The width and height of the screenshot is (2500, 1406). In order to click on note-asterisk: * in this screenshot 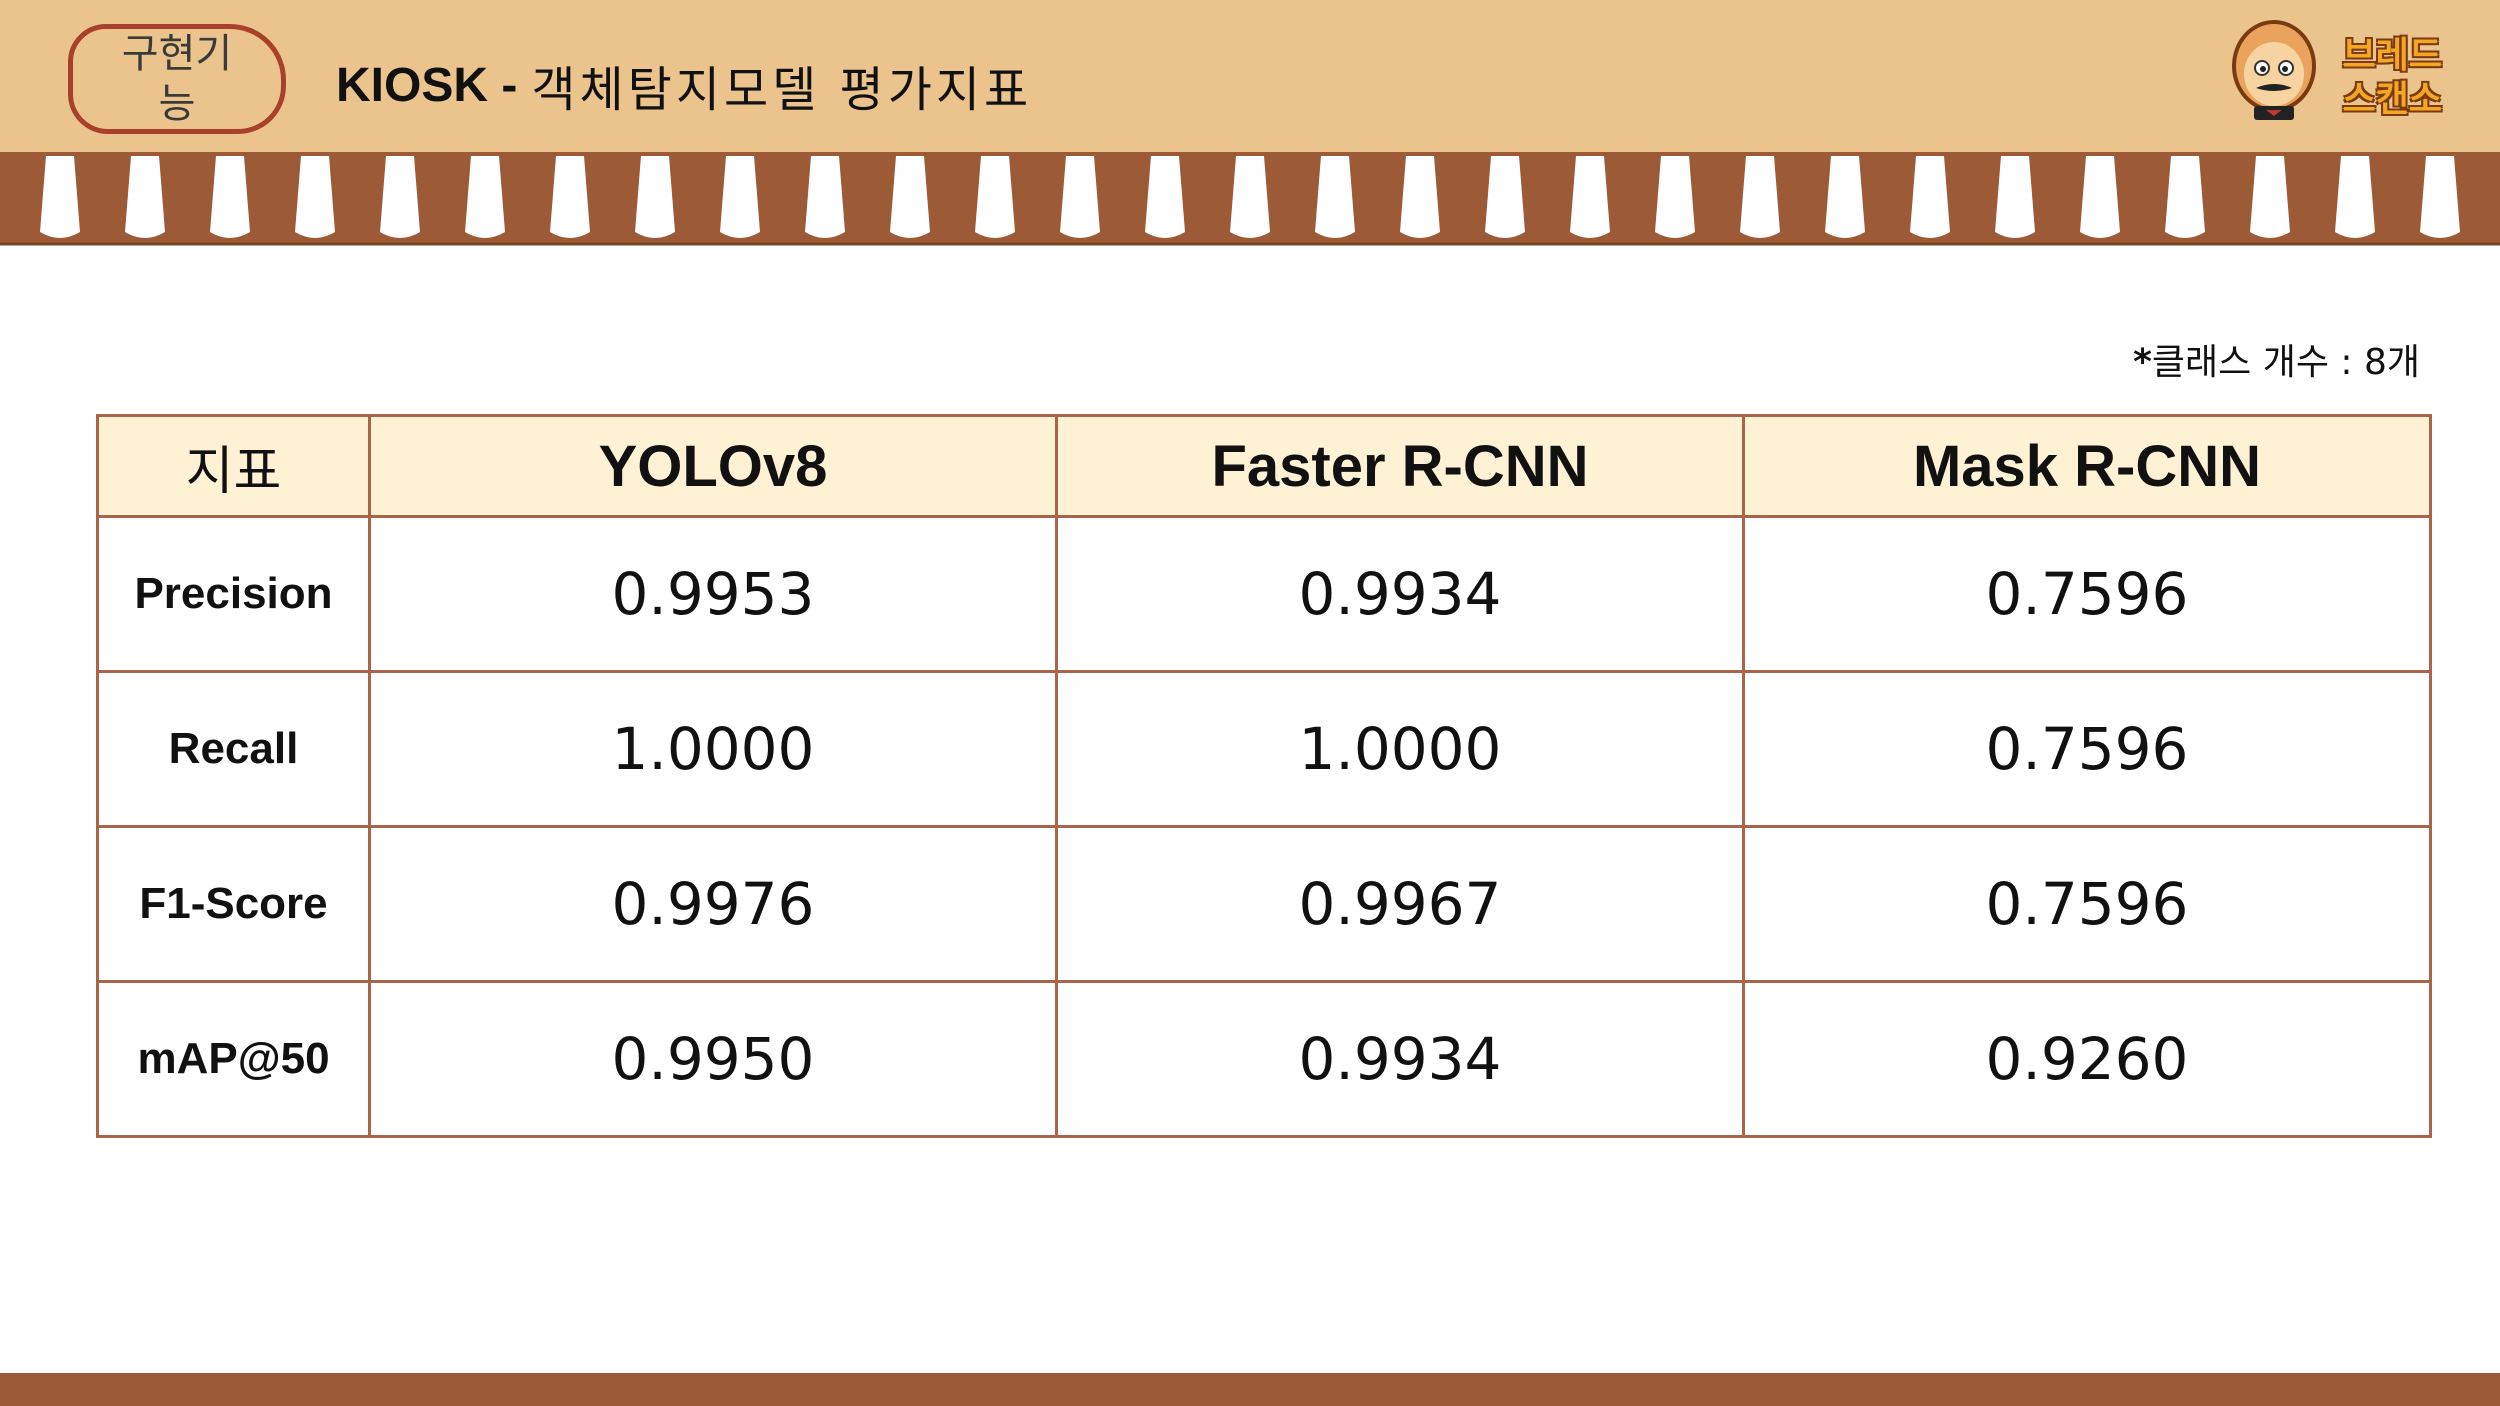, I will do `click(2142, 362)`.